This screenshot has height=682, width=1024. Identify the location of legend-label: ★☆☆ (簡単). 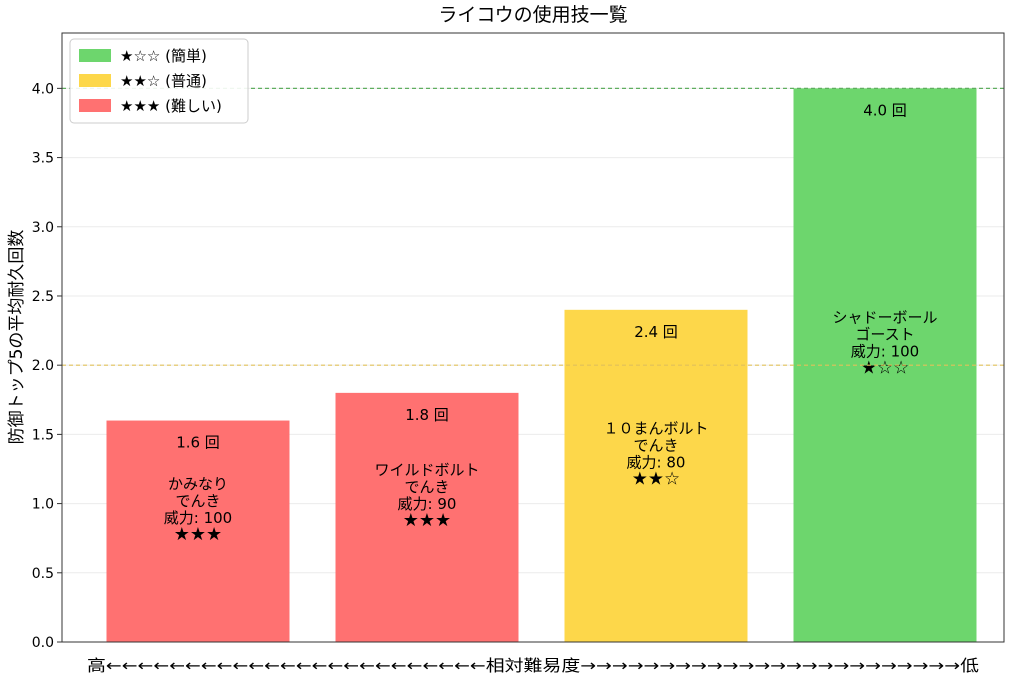
(163, 56).